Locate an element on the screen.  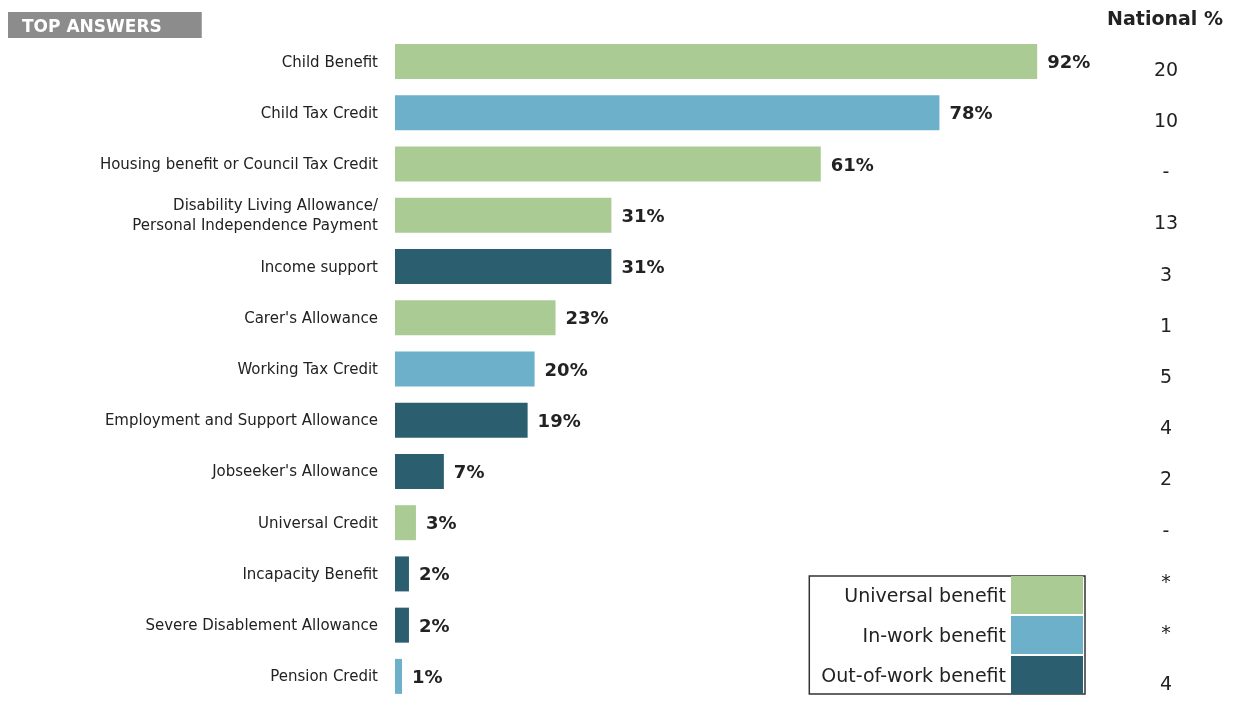
y-tick-label: Housing benefit or Council Tax Credit is located at coordinates (239, 164).